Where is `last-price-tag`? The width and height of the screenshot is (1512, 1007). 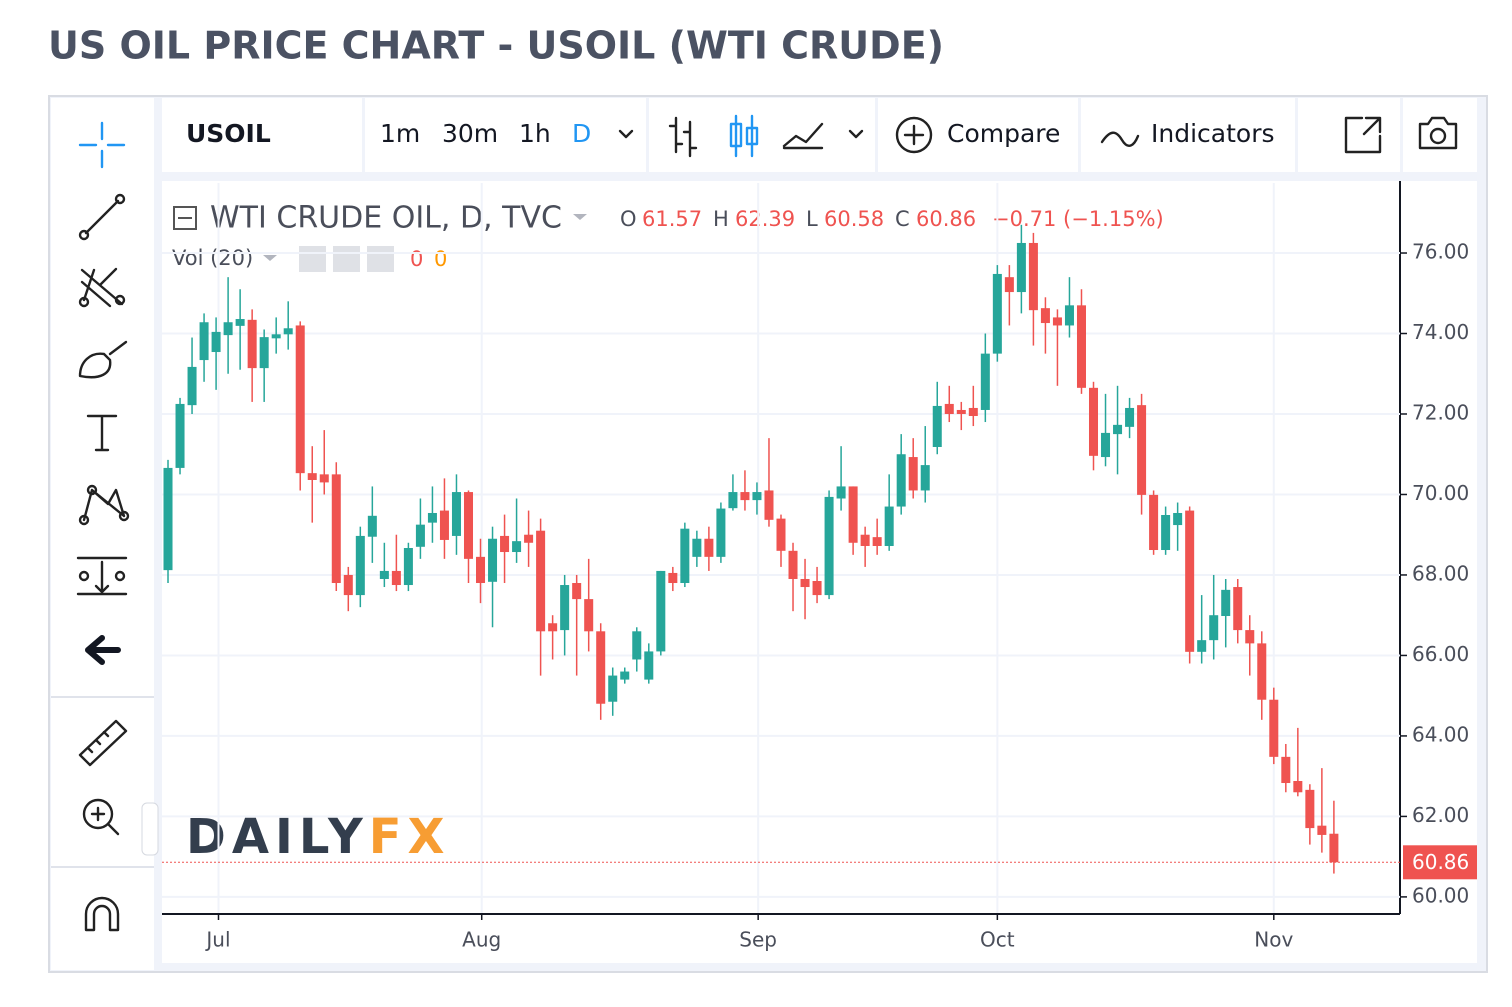
last-price-tag is located at coordinates (1440, 862).